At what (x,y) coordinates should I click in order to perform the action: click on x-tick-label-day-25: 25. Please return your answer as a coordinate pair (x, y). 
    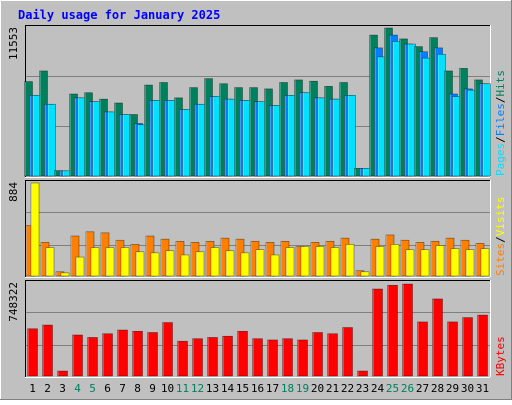
    Looking at the image, I should click on (392, 388).